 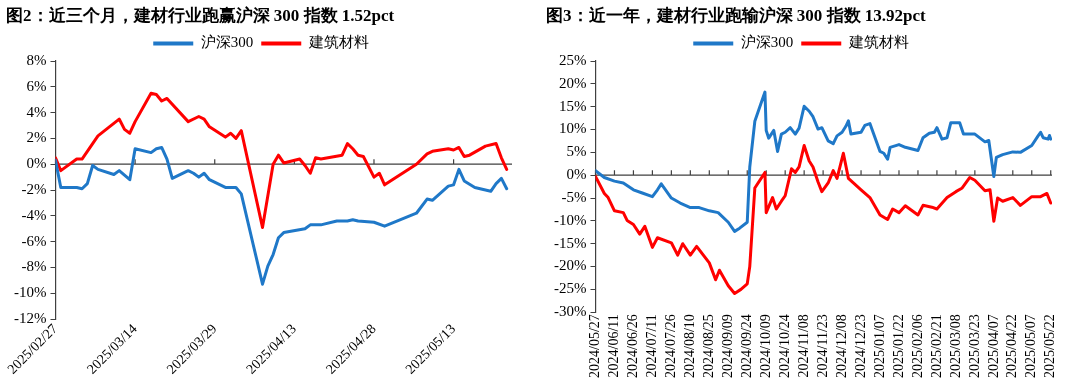 I want to click on y-tick-label: 2%, so click(x=36, y=137).